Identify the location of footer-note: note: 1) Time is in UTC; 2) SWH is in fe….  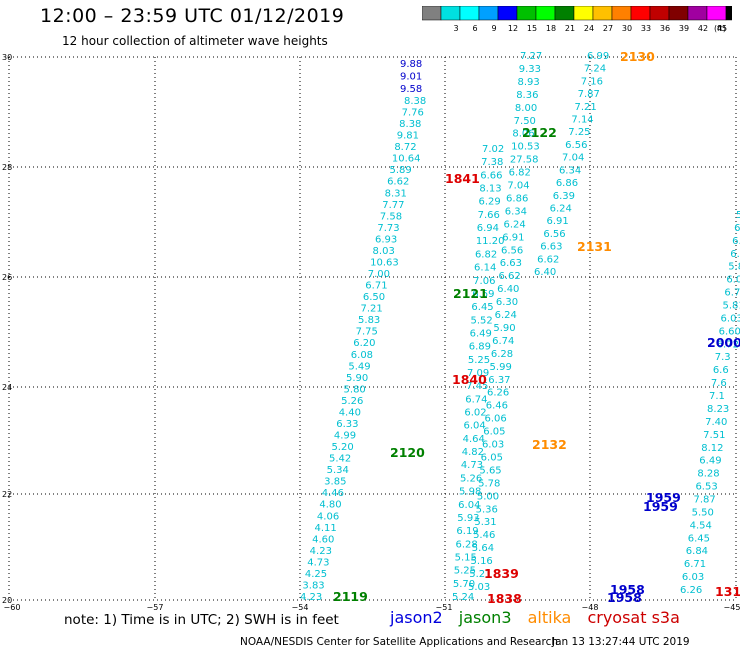
(201, 620).